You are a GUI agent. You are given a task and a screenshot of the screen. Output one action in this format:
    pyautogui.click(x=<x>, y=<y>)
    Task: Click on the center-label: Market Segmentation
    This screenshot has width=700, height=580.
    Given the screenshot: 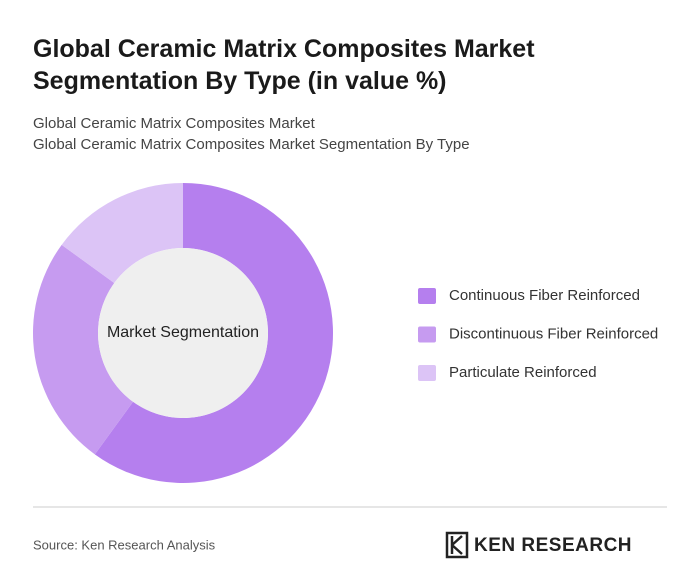 What is the action you would take?
    pyautogui.click(x=183, y=332)
    